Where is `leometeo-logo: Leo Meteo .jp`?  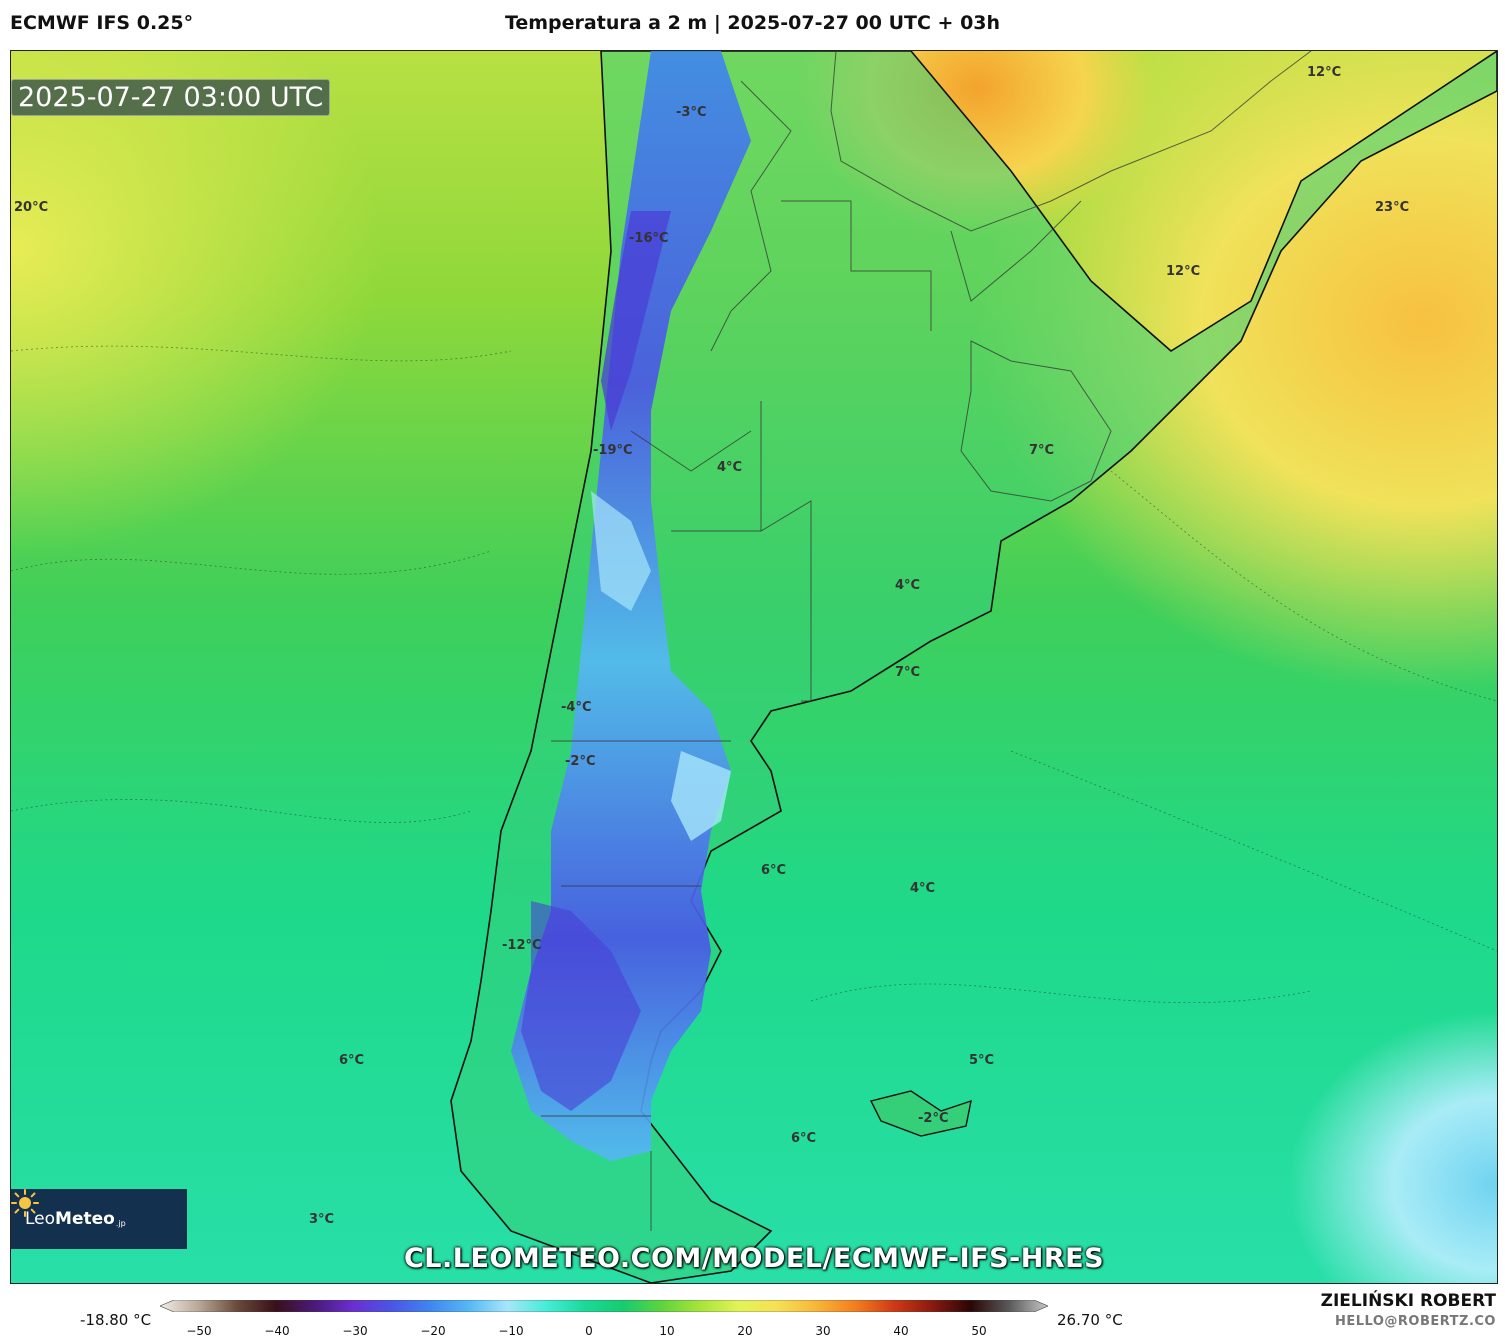
leometeo-logo: Leo Meteo .jp is located at coordinates (99, 1219).